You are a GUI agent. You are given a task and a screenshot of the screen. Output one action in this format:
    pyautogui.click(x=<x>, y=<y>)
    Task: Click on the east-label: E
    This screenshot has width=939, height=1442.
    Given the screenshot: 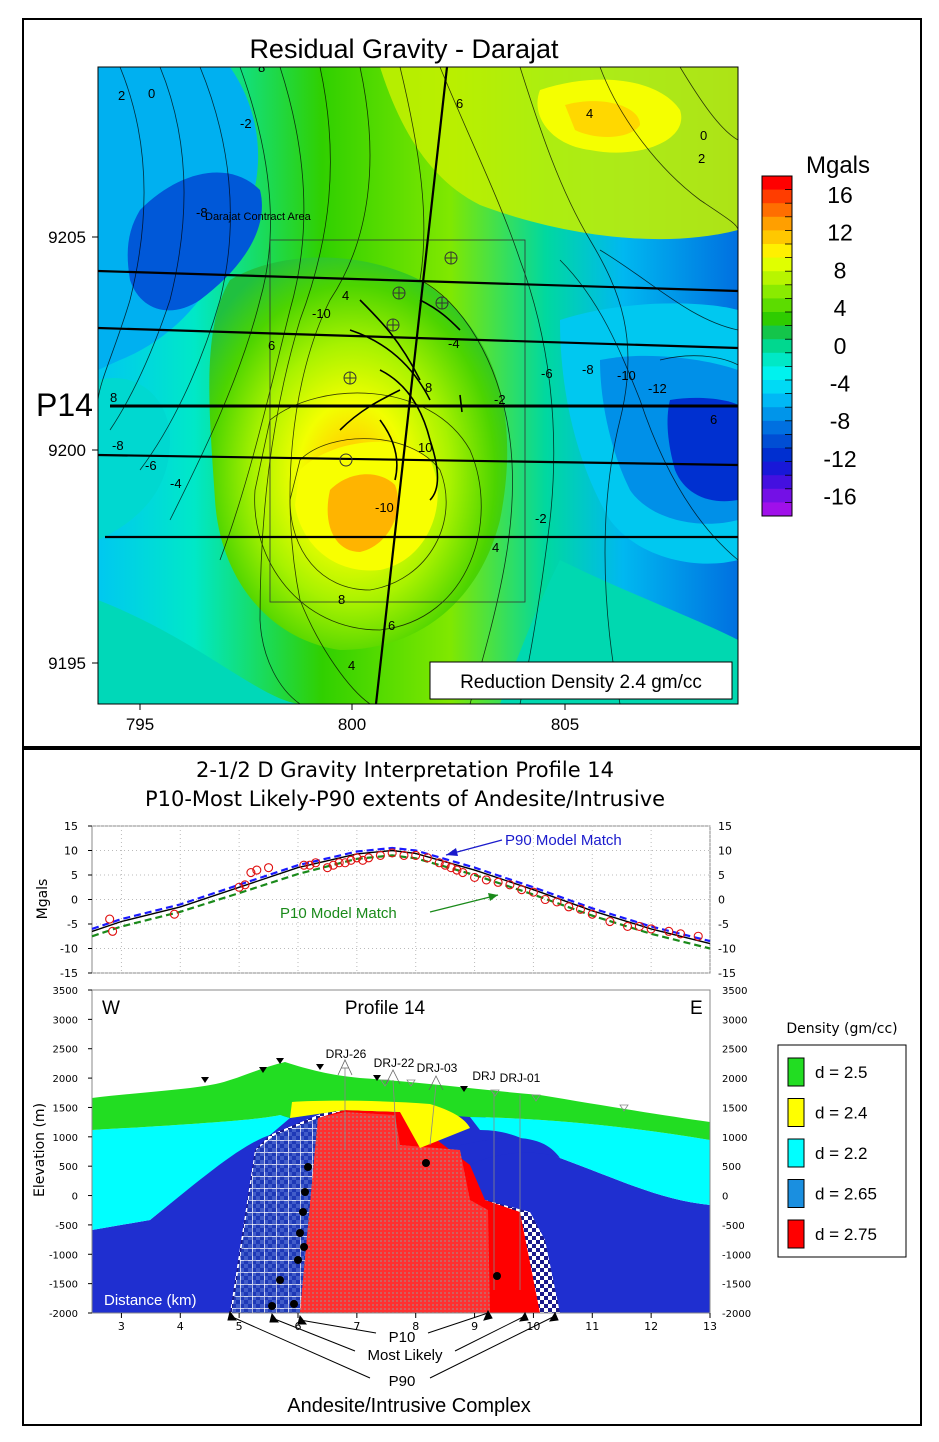 What is the action you would take?
    pyautogui.click(x=696, y=1008)
    